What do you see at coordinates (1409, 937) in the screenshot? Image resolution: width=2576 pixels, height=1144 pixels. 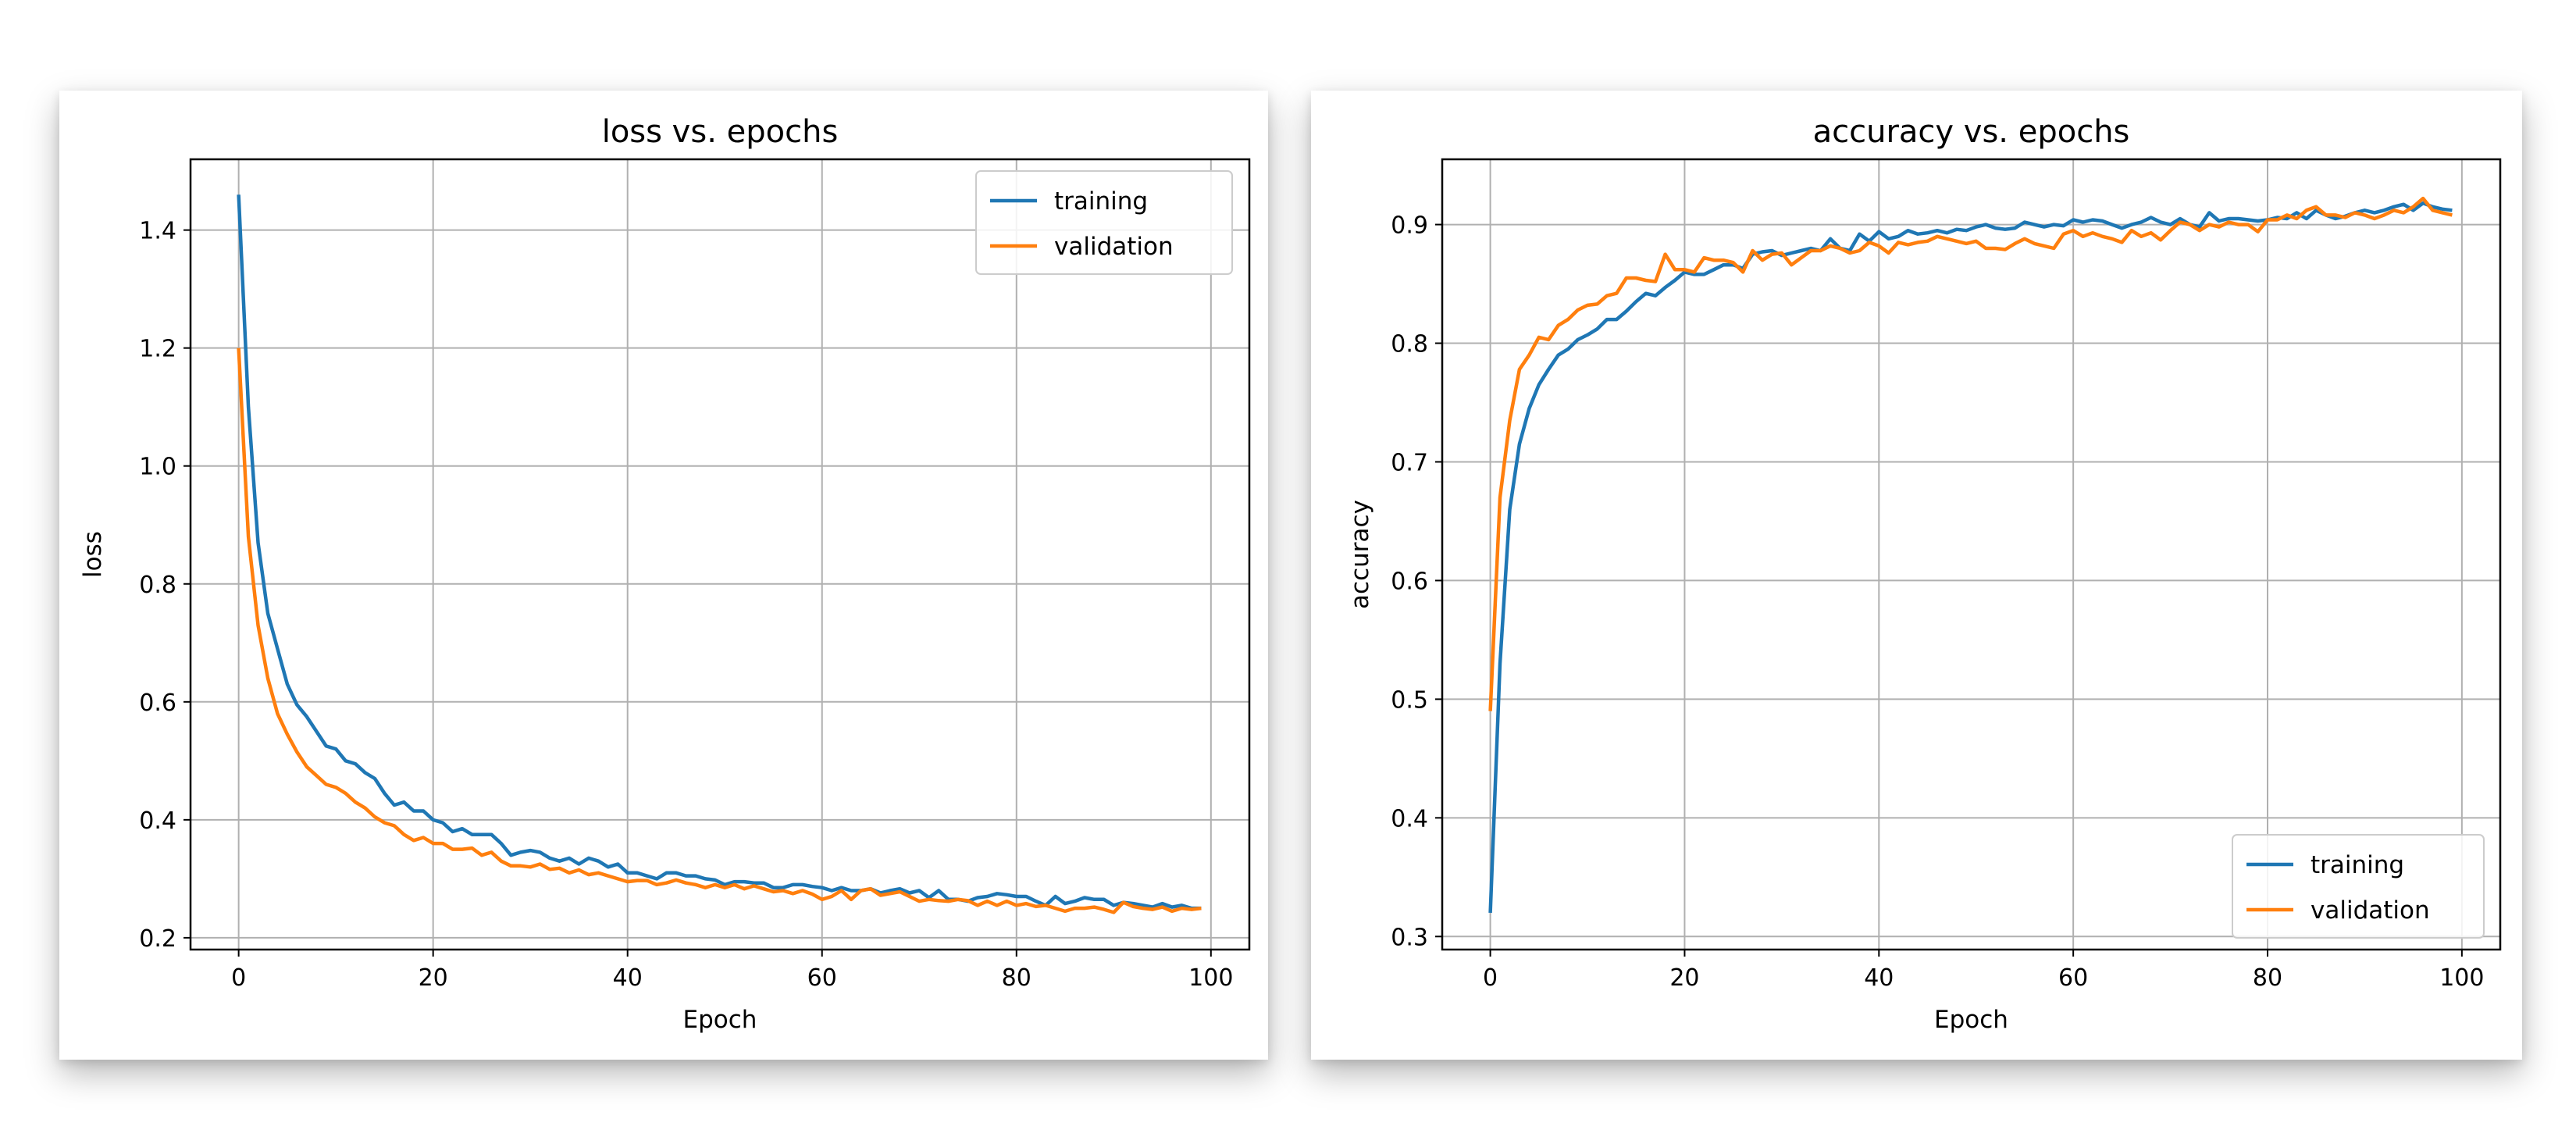 I see `y-tick-label: 0.3` at bounding box center [1409, 937].